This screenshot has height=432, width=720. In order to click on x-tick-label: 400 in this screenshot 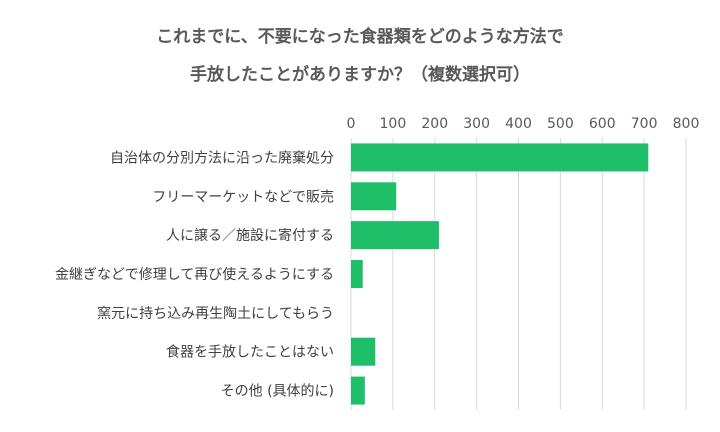, I will do `click(518, 124)`.